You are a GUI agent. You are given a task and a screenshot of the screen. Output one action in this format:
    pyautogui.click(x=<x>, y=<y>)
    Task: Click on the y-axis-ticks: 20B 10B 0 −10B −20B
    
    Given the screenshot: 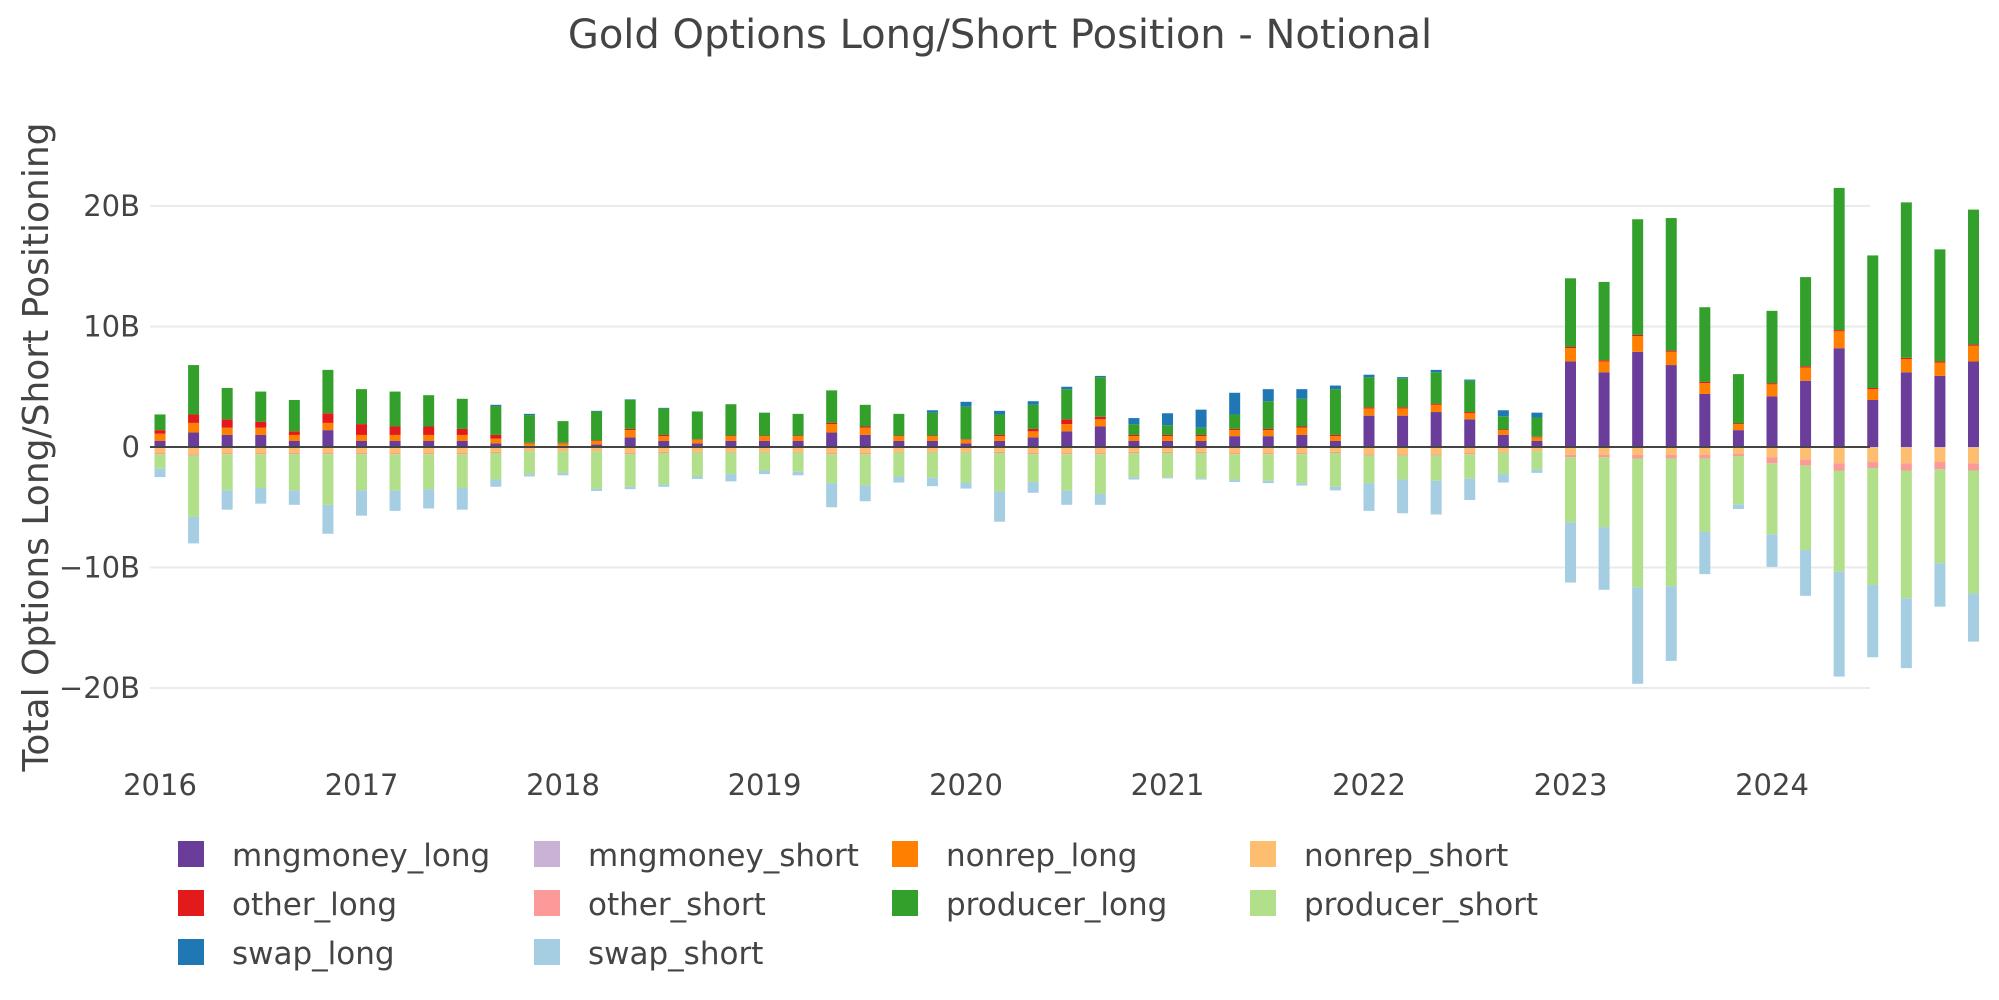 What is the action you would take?
    pyautogui.click(x=99, y=447)
    